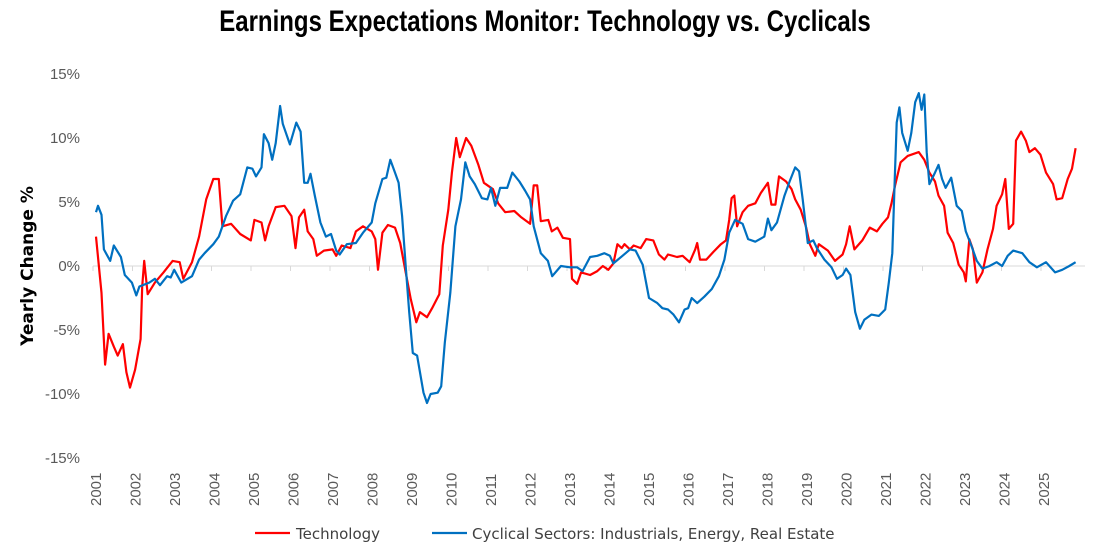 Image resolution: width=1113 pixels, height=557 pixels. Describe the element at coordinates (807, 489) in the screenshot. I see `x-tick-label: 2019` at that location.